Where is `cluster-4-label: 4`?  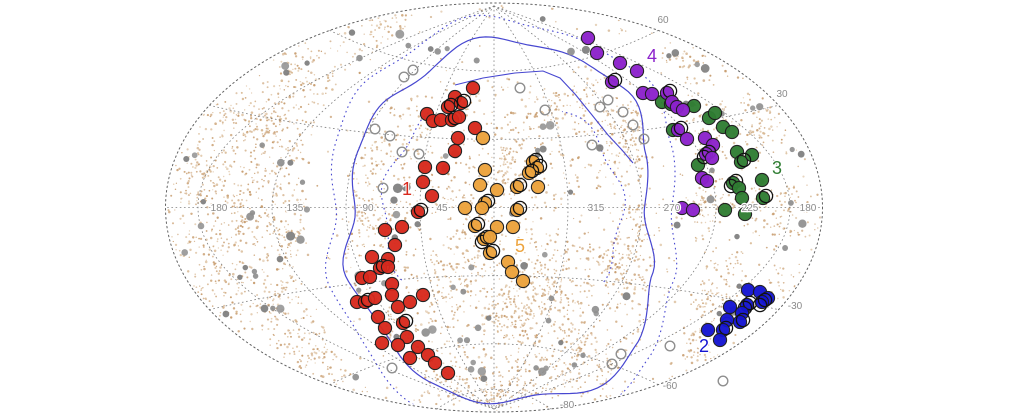
cluster-4-label: 4 is located at coordinates (652, 56).